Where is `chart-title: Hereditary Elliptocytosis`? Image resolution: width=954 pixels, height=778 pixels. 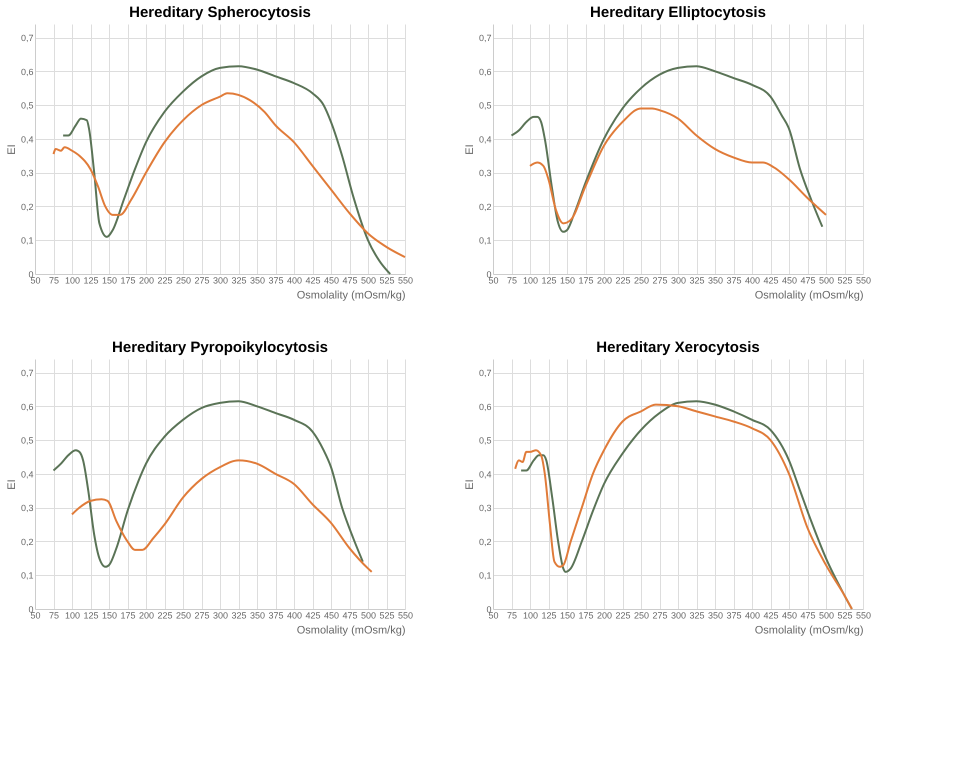
chart-title: Hereditary Elliptocytosis is located at coordinates (678, 12).